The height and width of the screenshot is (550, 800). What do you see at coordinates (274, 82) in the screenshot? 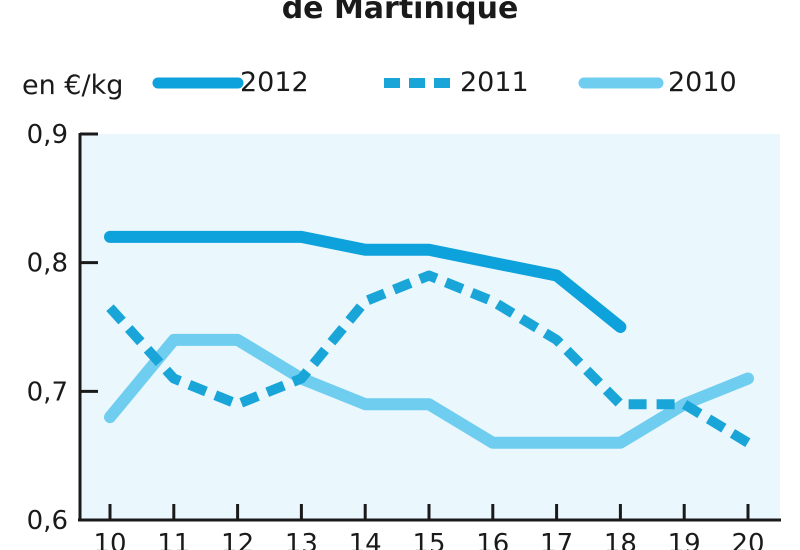
I see `legend-label-2012: 2012` at bounding box center [274, 82].